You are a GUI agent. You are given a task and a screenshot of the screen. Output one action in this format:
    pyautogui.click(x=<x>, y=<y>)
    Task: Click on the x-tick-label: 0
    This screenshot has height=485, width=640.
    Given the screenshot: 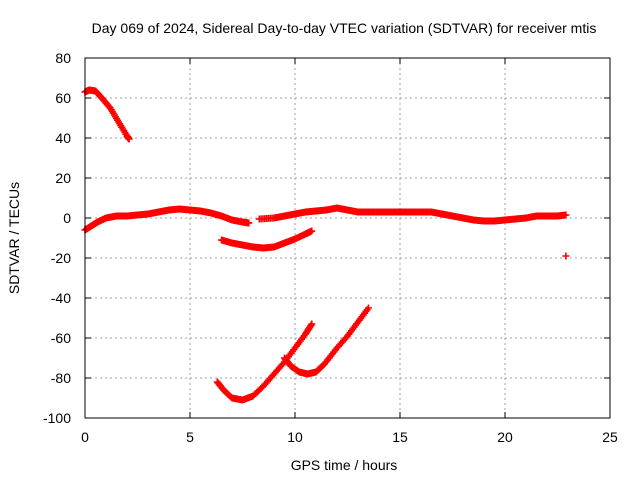 What is the action you would take?
    pyautogui.click(x=85, y=437)
    